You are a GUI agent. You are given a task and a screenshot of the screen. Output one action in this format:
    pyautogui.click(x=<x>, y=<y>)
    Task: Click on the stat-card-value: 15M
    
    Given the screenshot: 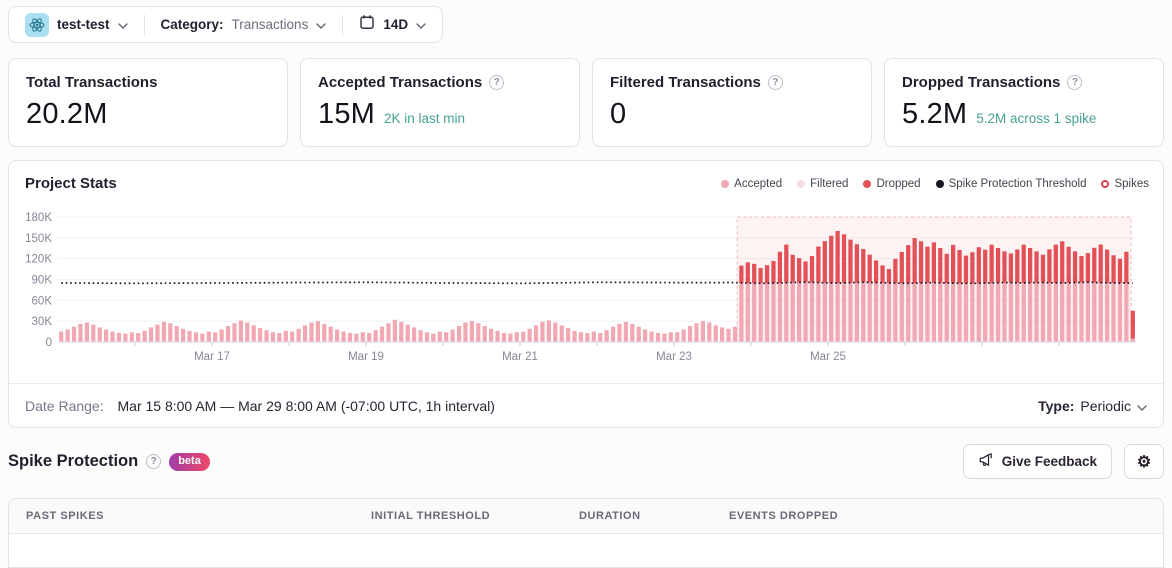 What is the action you would take?
    pyautogui.click(x=347, y=114)
    